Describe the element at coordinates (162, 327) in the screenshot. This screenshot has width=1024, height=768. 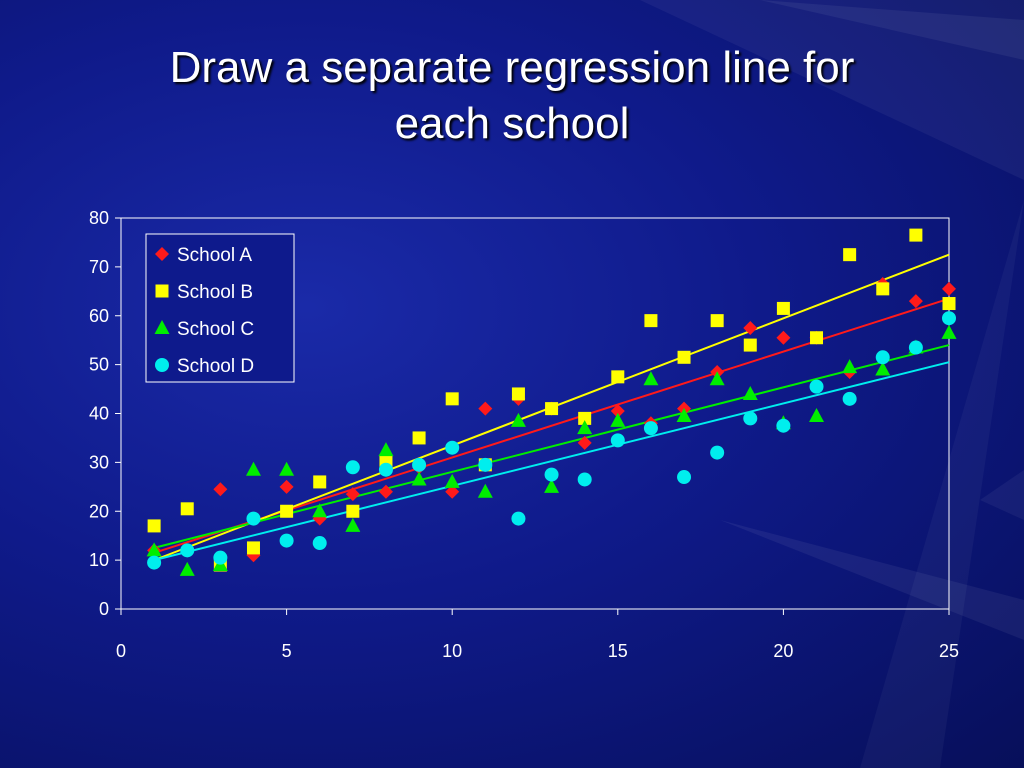
I see `legend-marker-school-c` at that location.